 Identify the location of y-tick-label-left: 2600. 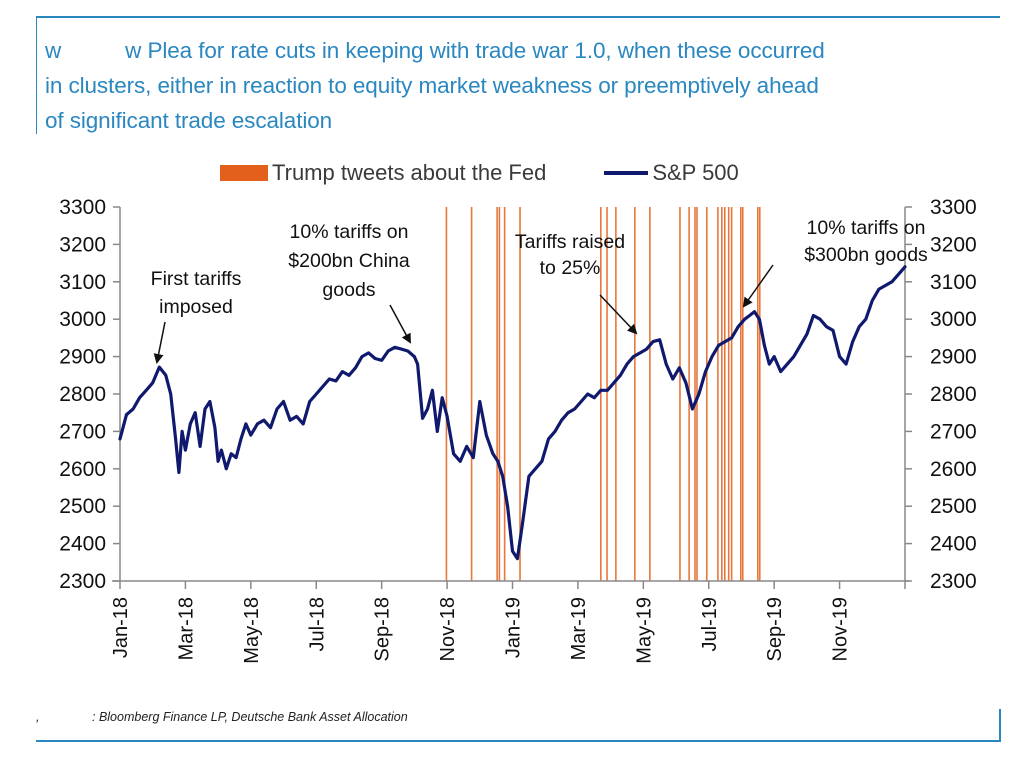
(82, 469).